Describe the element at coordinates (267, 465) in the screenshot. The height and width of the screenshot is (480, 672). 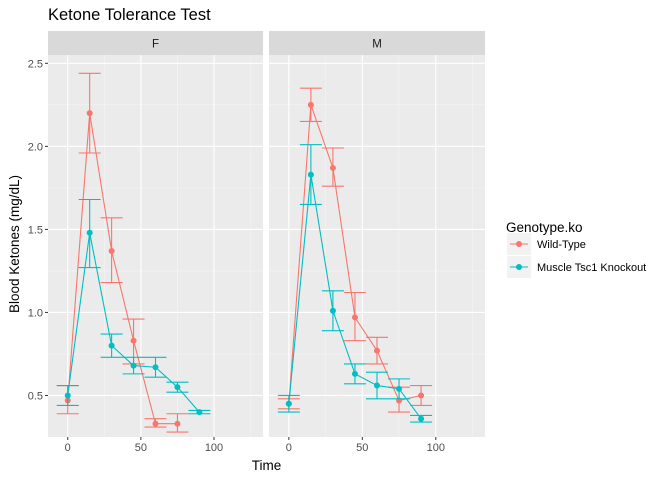
I see `x-axis-label: Time` at that location.